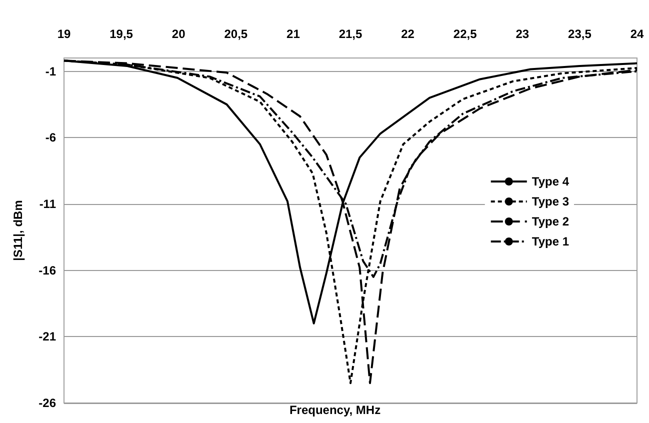 The height and width of the screenshot is (423, 649). Describe the element at coordinates (551, 181) in the screenshot. I see `legend-label: Type 4` at that location.